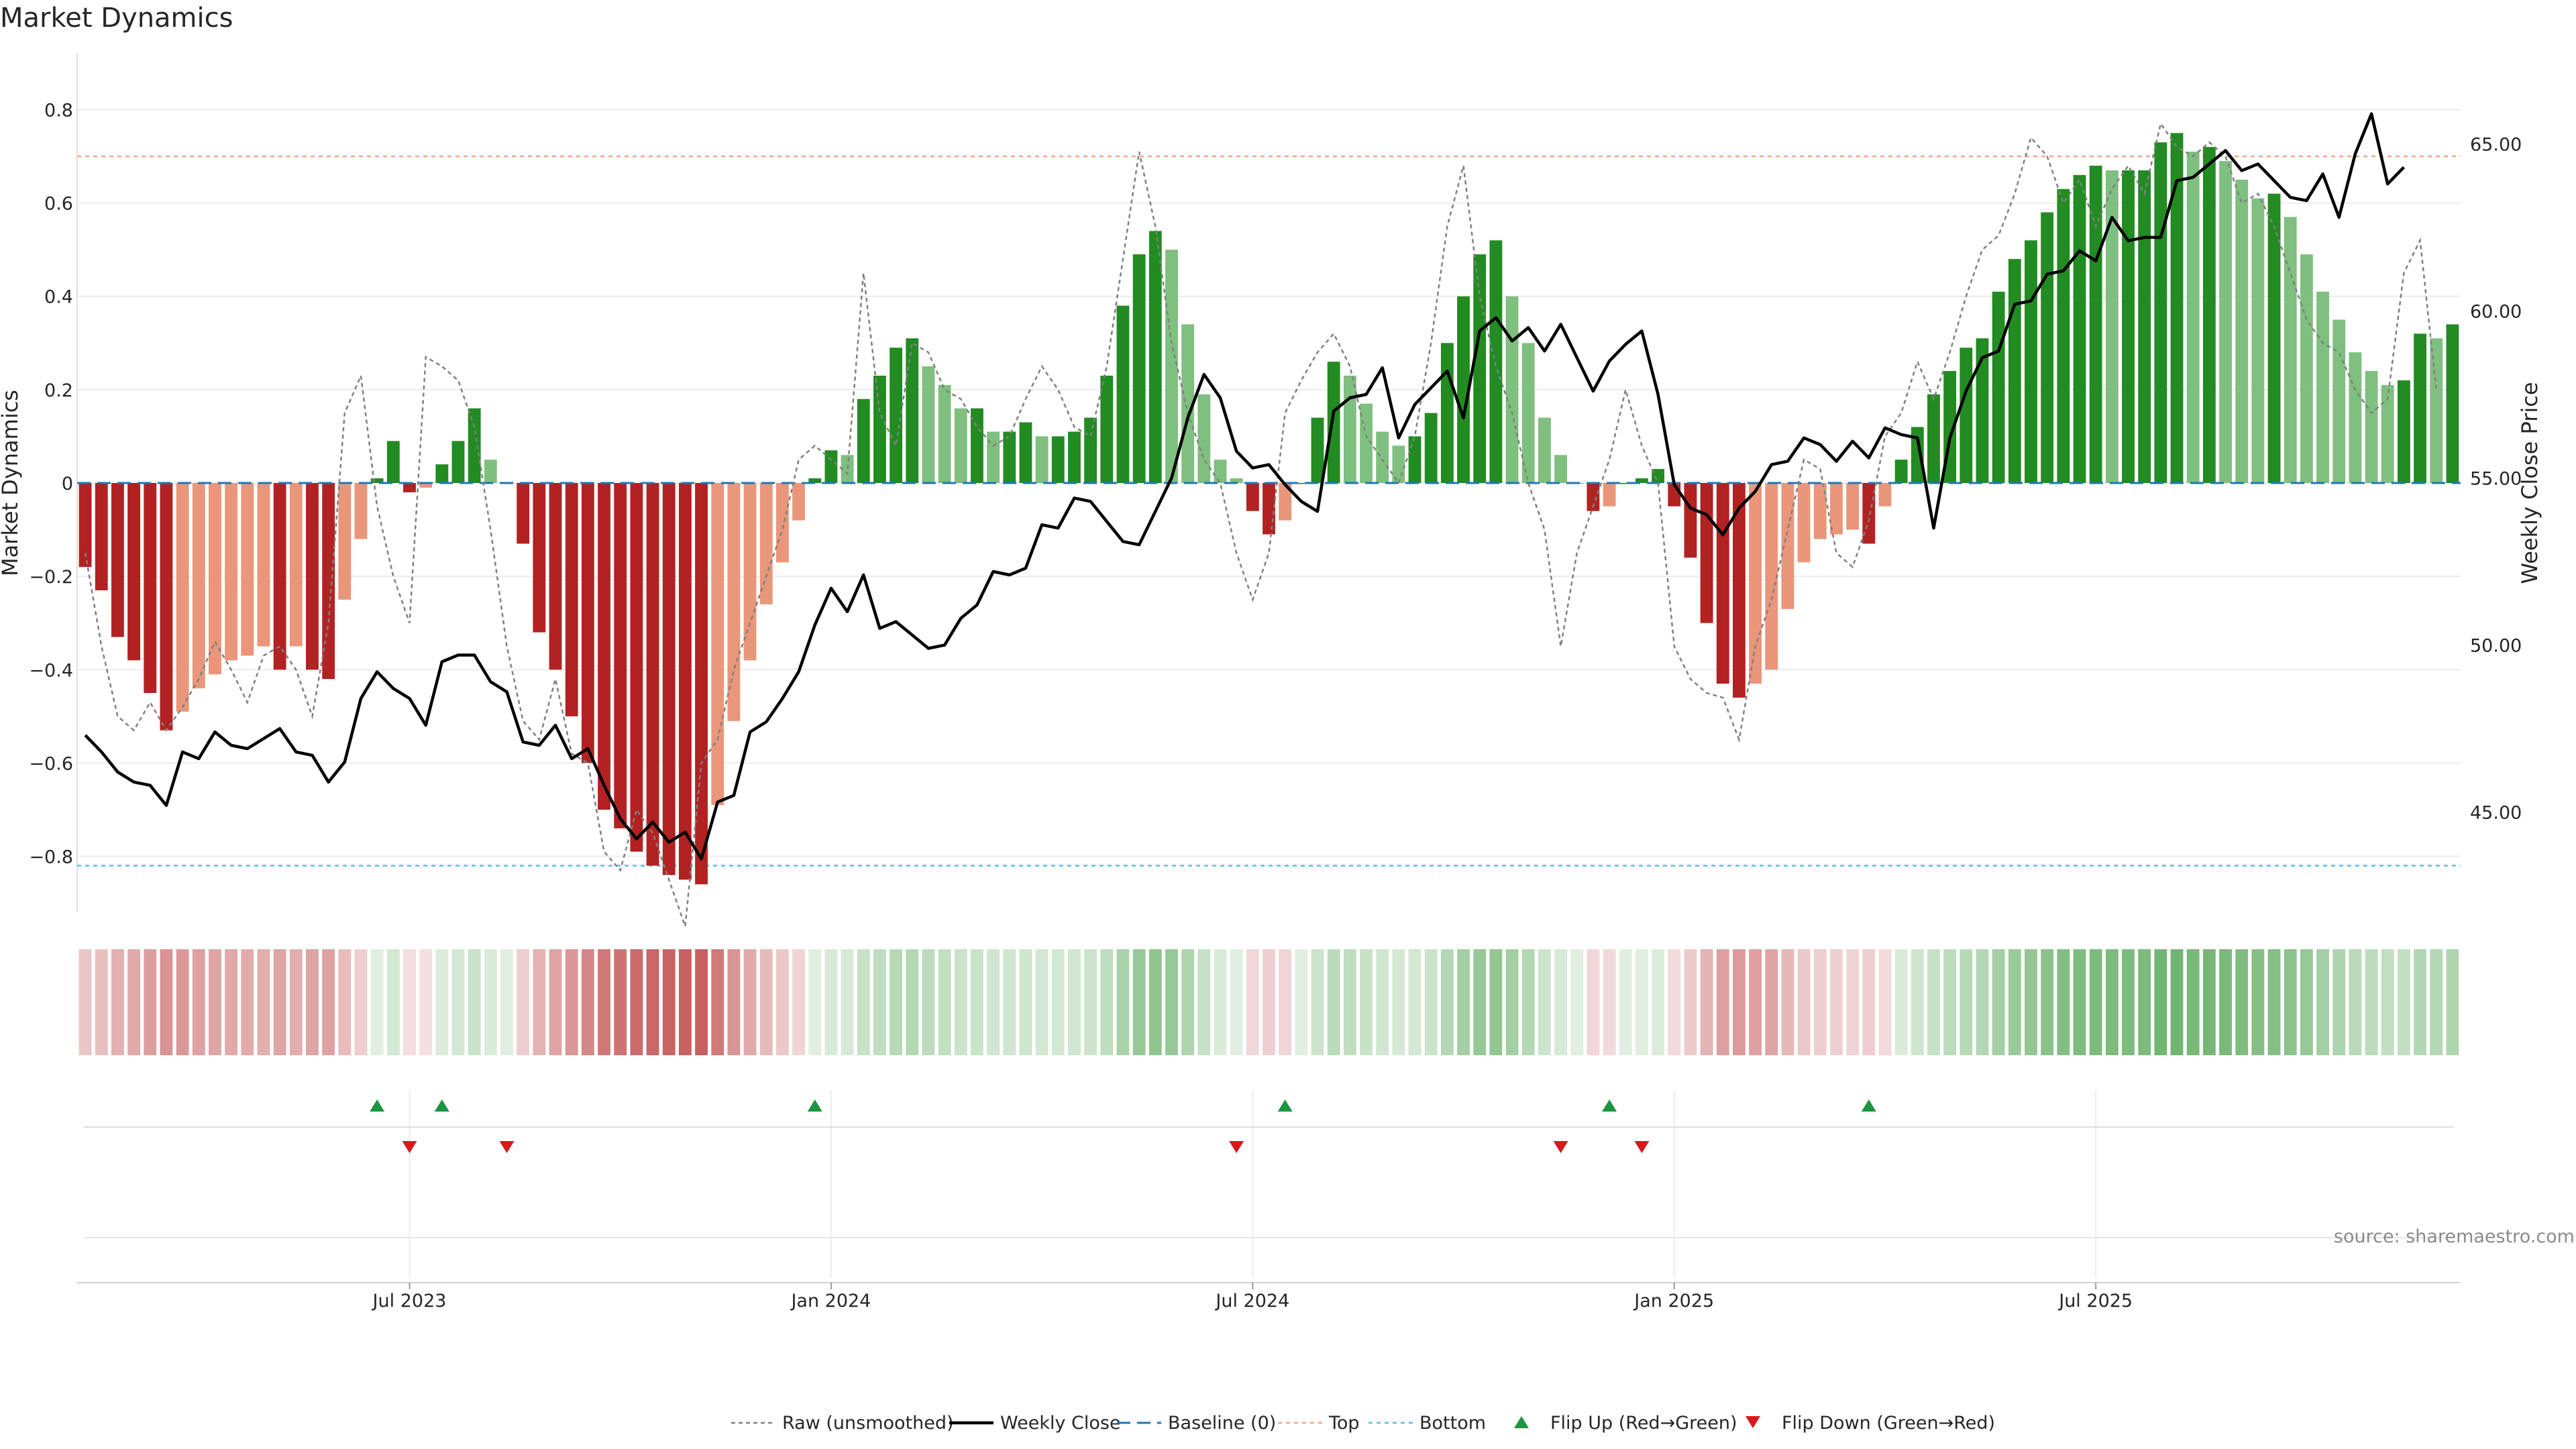  What do you see at coordinates (1643, 1423) in the screenshot?
I see `legend-label-5: Flip Up (Red→Green)` at bounding box center [1643, 1423].